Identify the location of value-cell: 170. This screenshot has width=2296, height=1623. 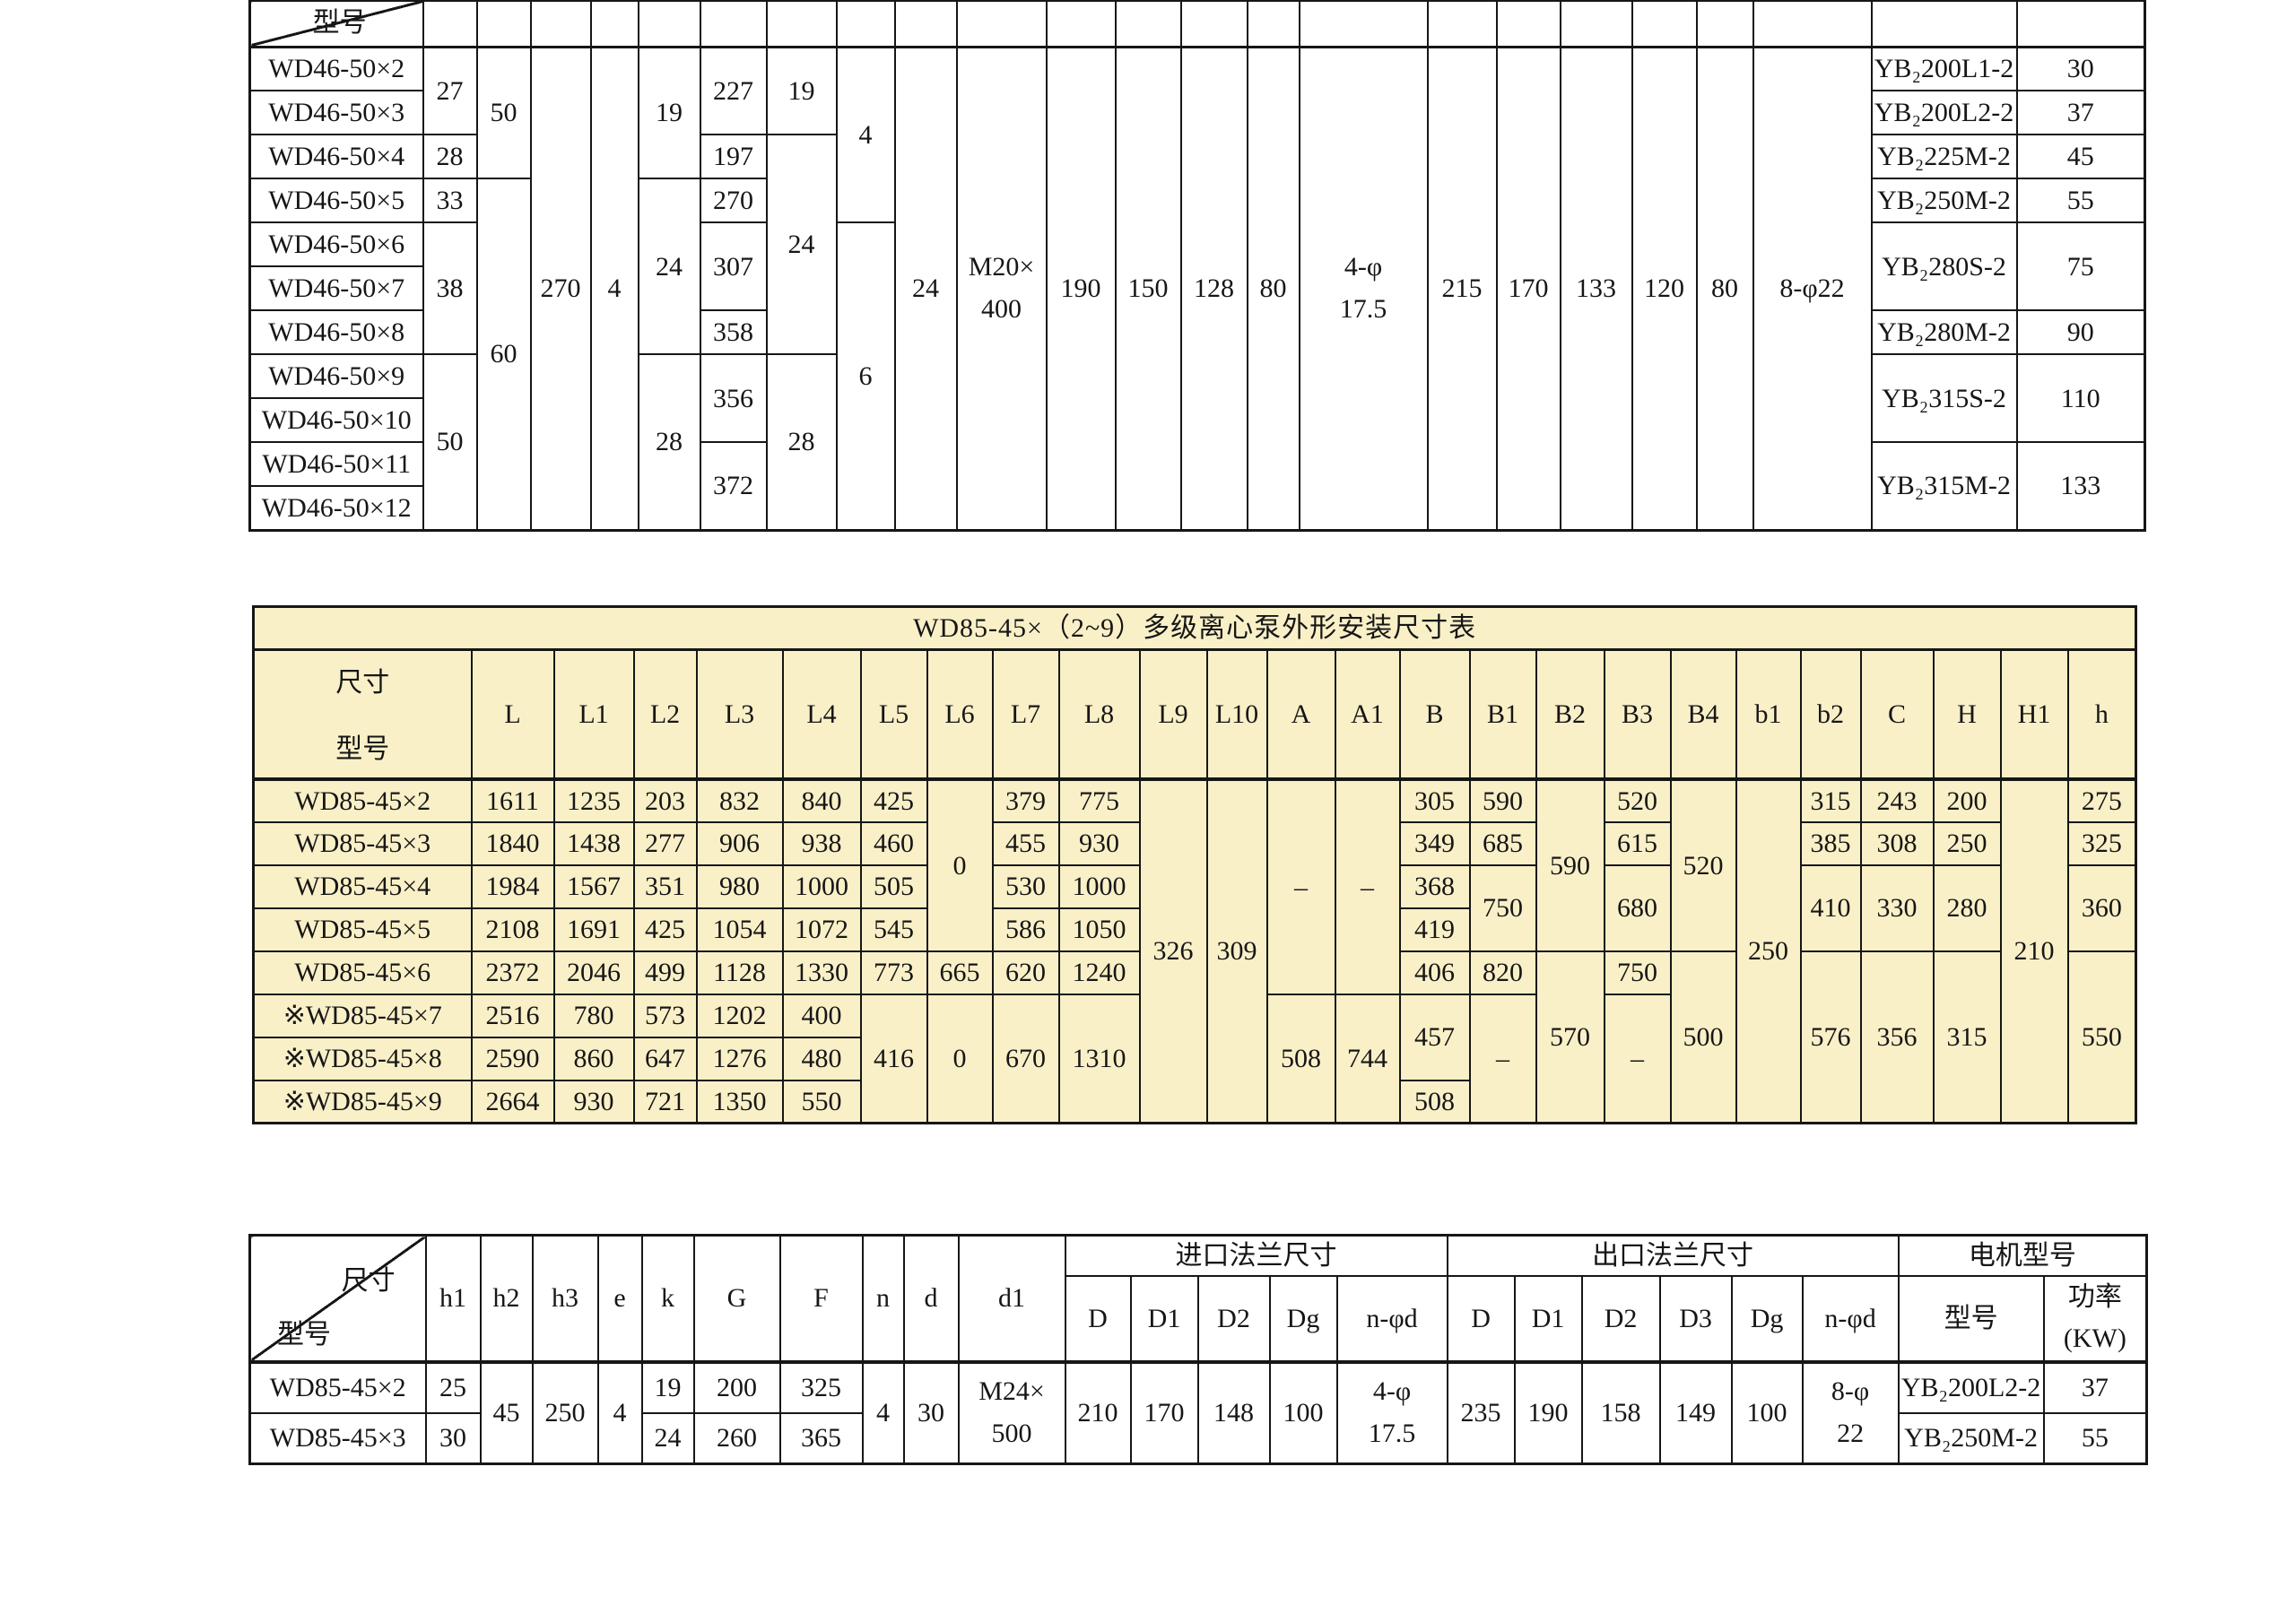
(1528, 288).